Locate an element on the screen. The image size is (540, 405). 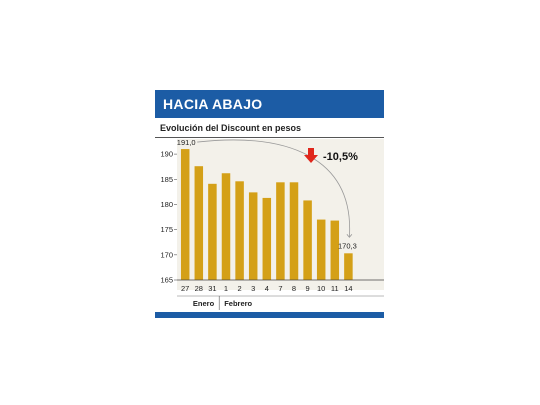
data-label-last: 170,3 is located at coordinates (347, 245).